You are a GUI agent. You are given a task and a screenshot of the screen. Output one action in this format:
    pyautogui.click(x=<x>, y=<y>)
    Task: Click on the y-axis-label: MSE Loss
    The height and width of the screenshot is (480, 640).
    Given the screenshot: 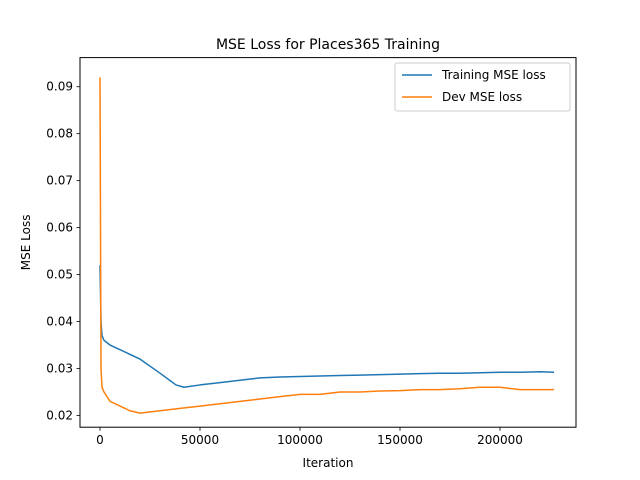 What is the action you would take?
    pyautogui.click(x=26, y=243)
    